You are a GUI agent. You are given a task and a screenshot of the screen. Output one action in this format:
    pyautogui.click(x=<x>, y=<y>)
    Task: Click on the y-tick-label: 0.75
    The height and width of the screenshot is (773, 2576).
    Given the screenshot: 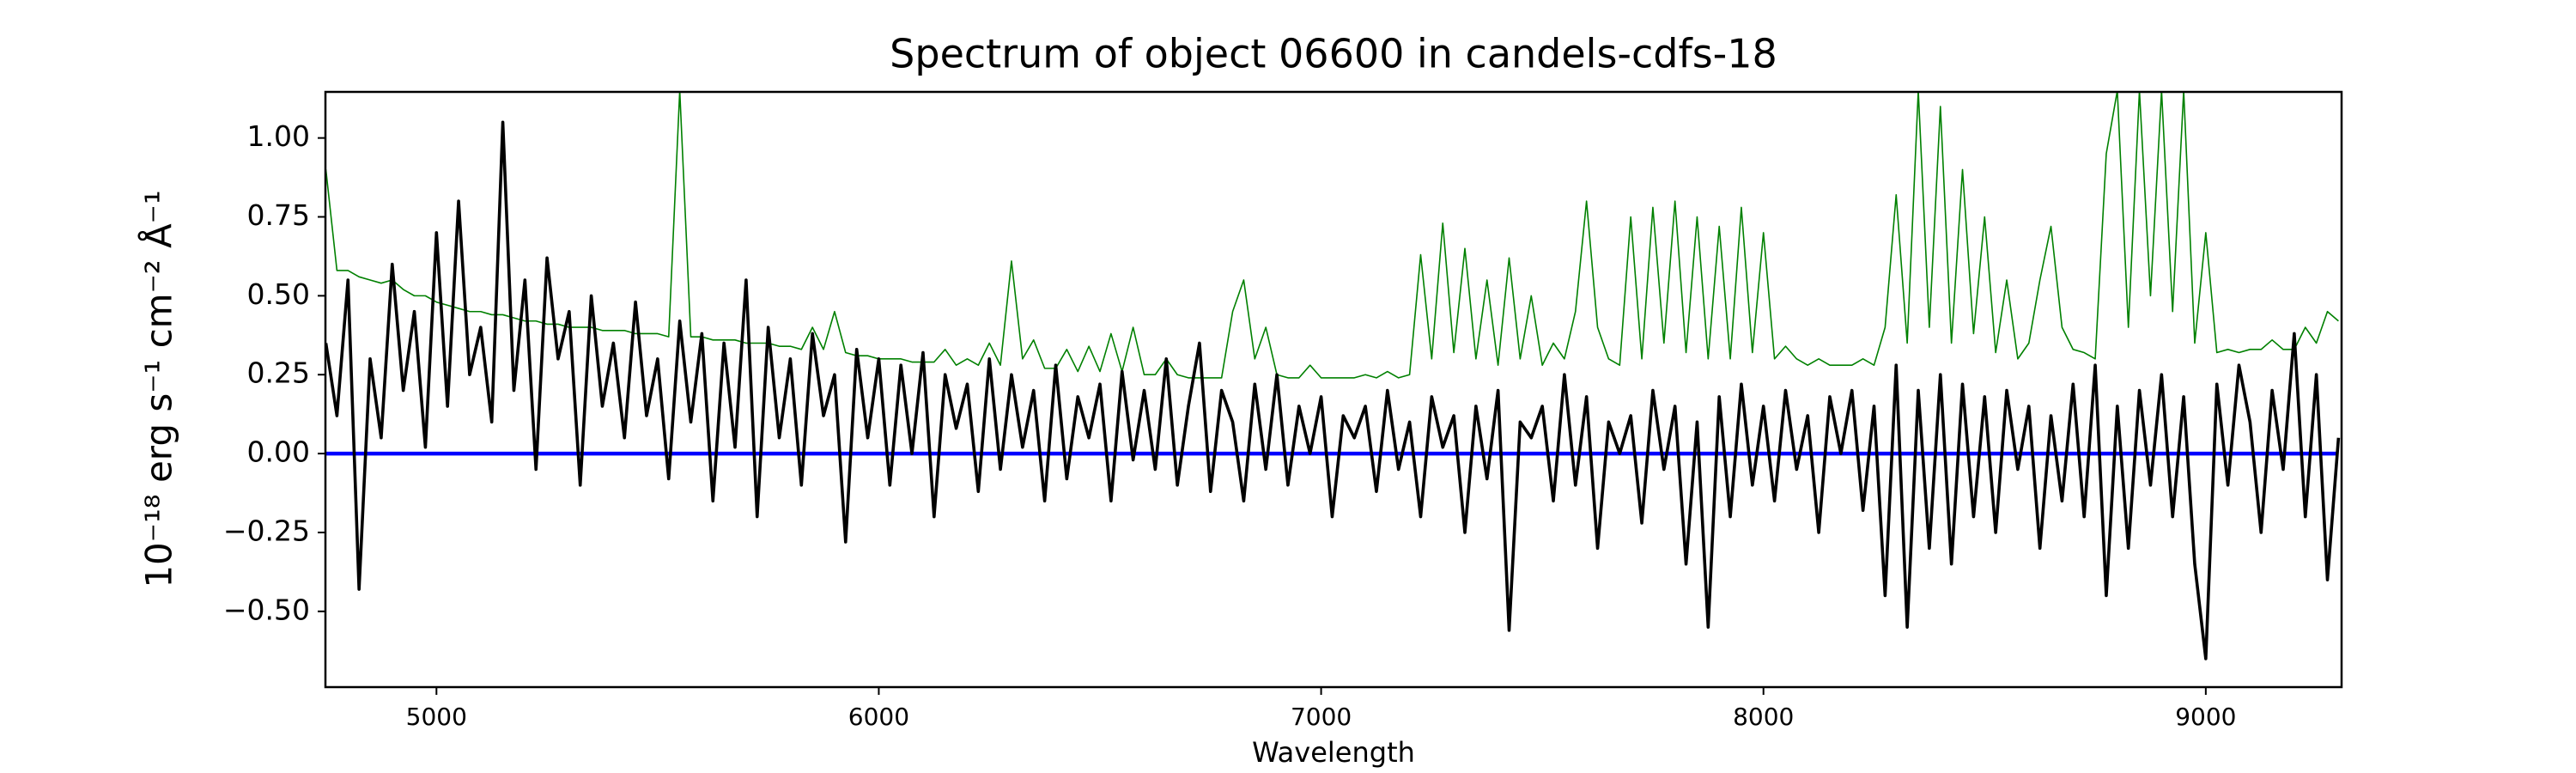 What is the action you would take?
    pyautogui.click(x=279, y=215)
    